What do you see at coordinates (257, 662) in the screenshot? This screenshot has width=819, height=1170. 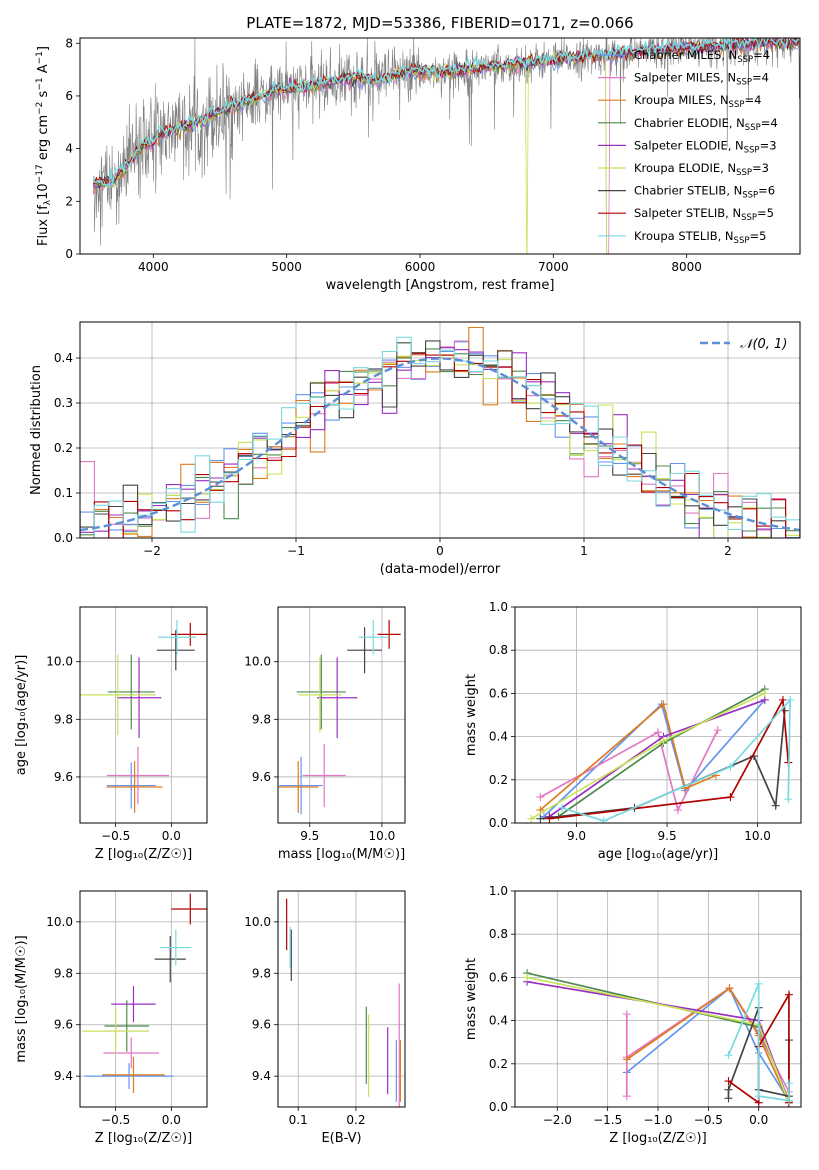 I see `age_vs_mass-ytick-label-2: 10.0` at bounding box center [257, 662].